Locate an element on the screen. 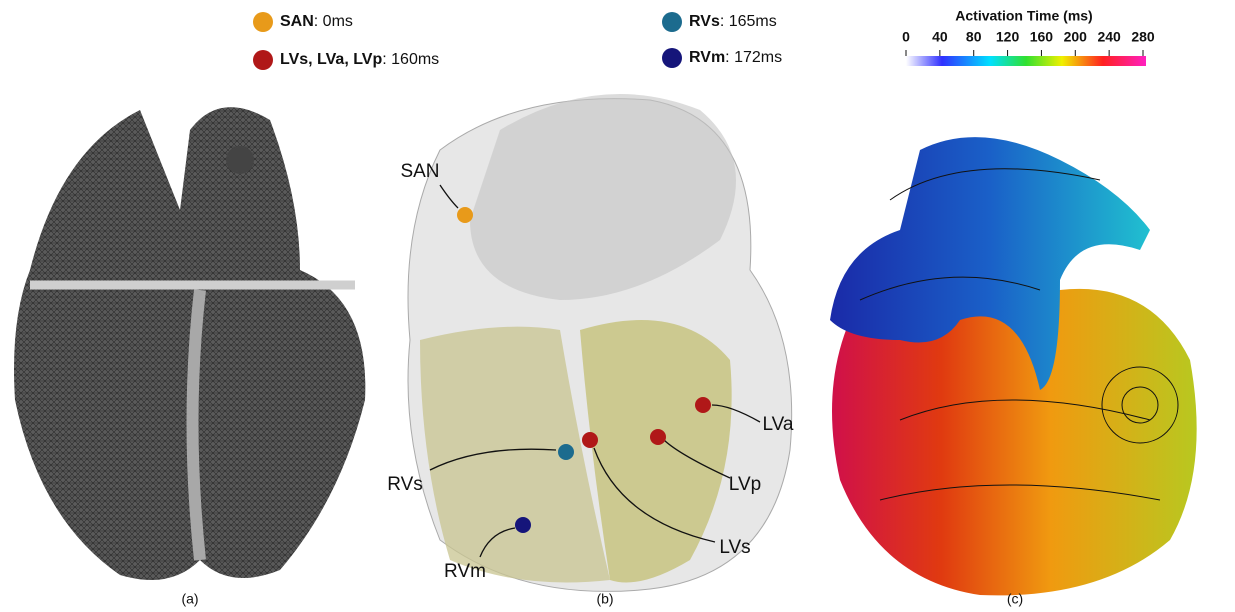 The height and width of the screenshot is (612, 1235). colorbar is located at coordinates (1026, 61).